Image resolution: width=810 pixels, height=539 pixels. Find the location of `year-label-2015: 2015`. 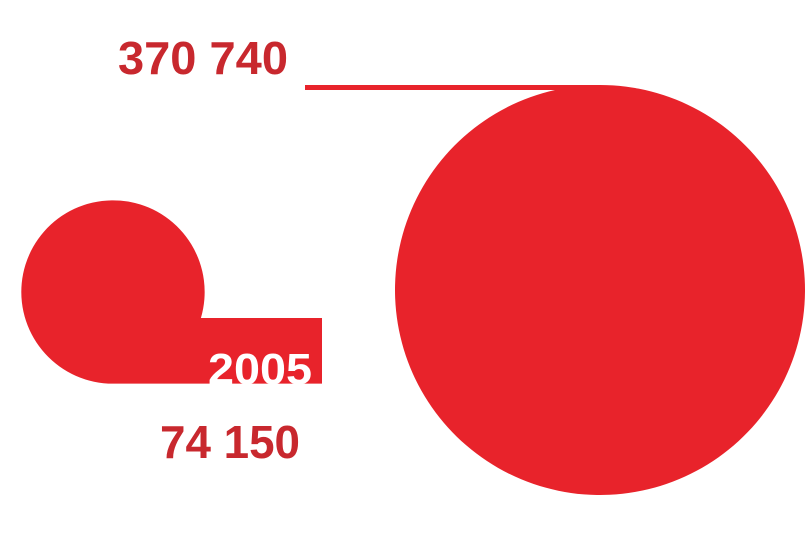

year-label-2015: 2015 is located at coordinates (384, 58).